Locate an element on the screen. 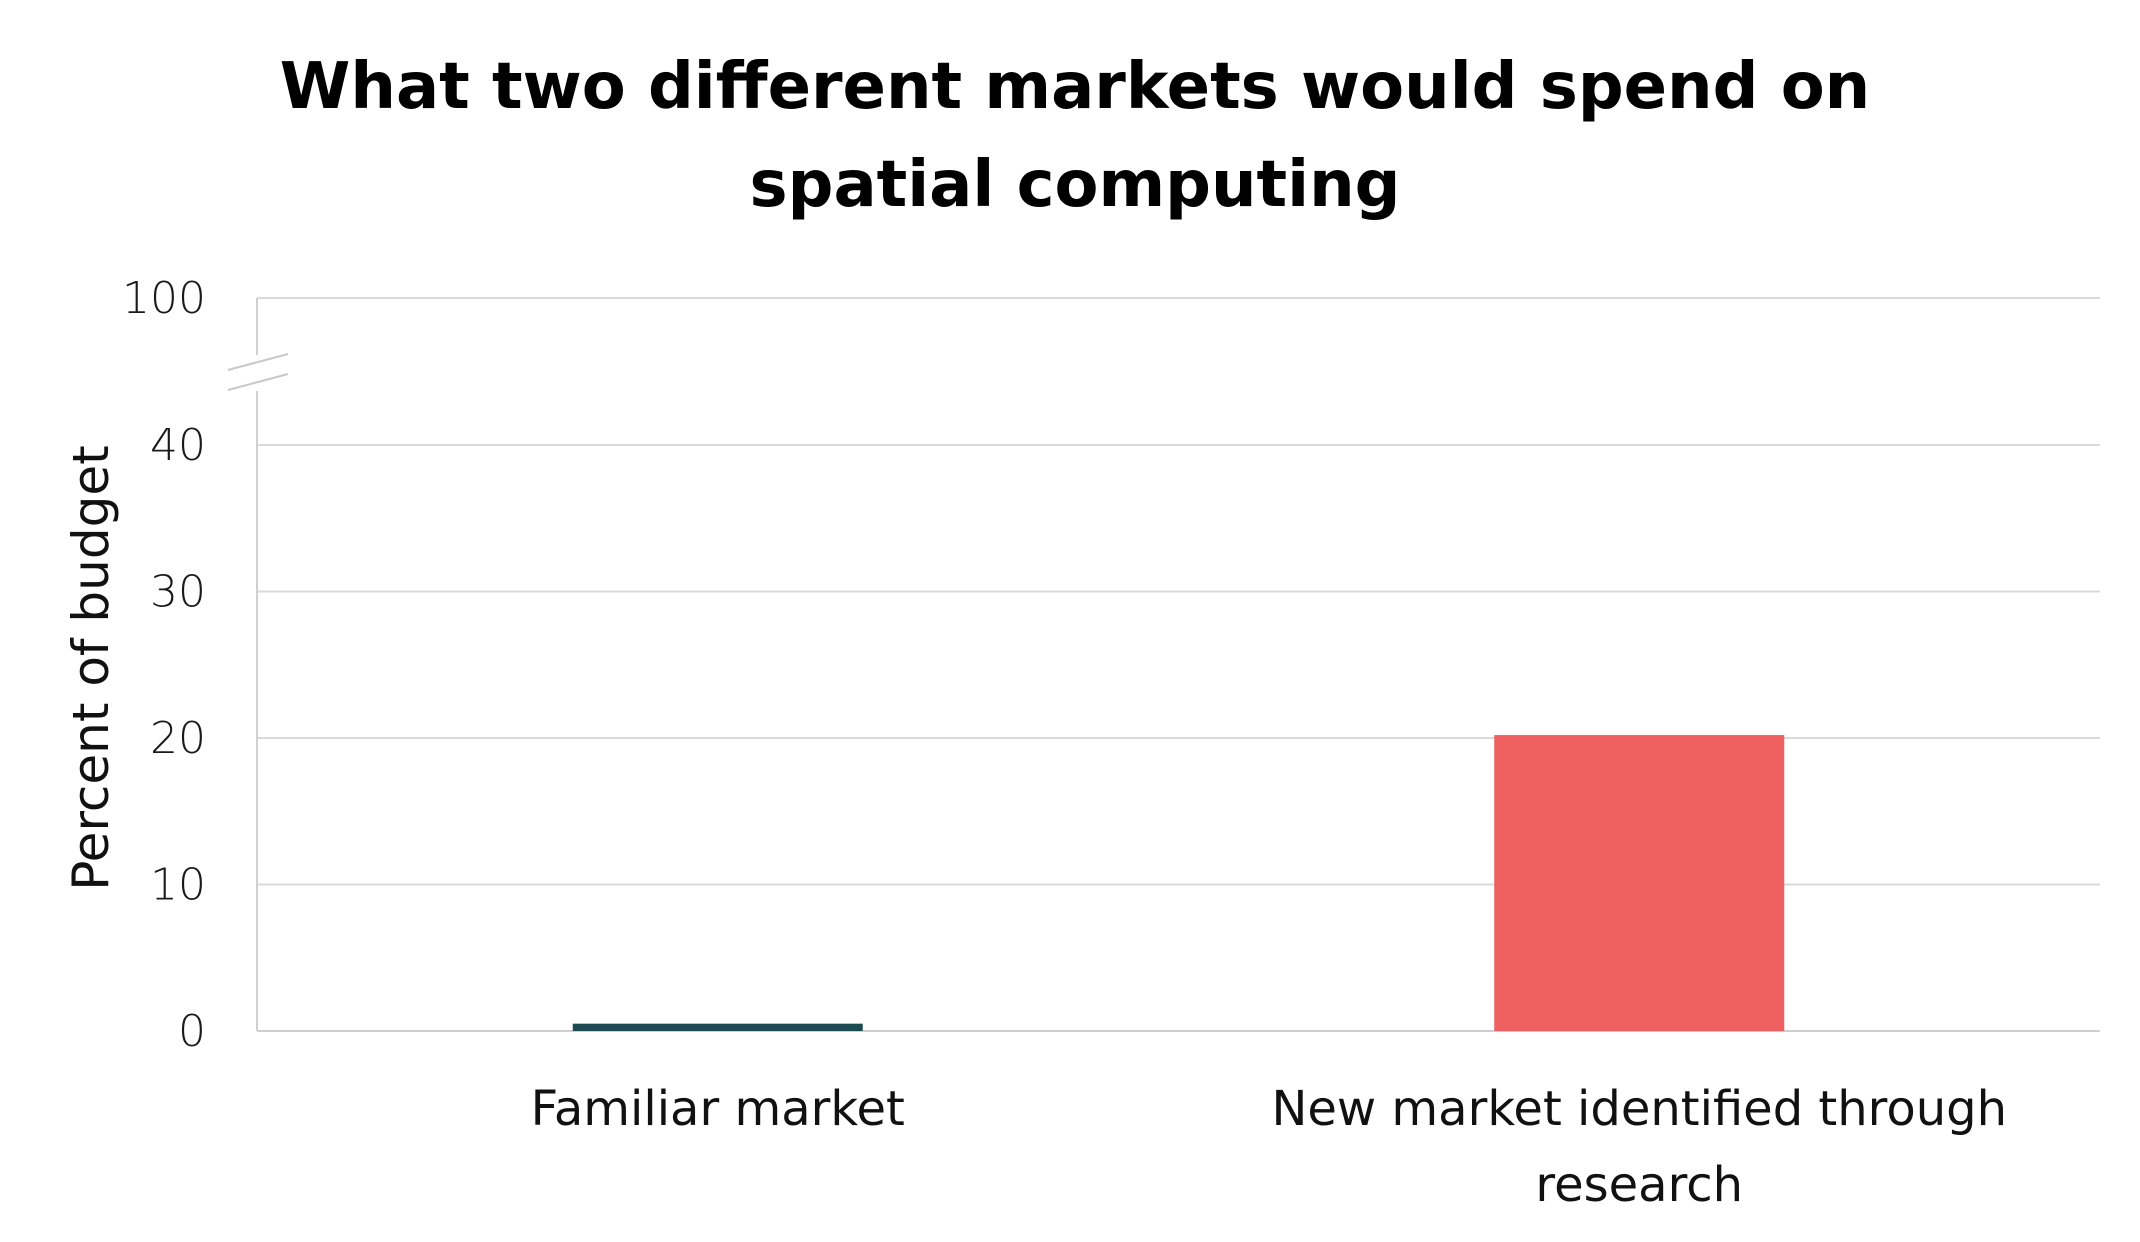  axes is located at coordinates (258, 664).